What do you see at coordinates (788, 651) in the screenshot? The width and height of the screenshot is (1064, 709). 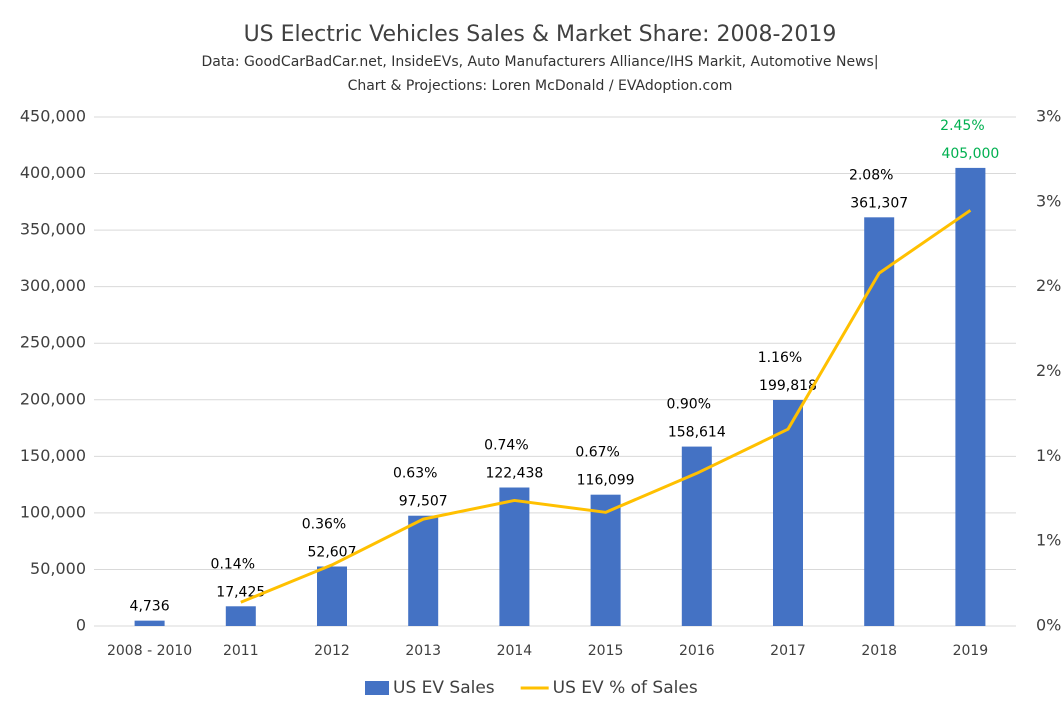 I see `x-tick-label: 2017` at bounding box center [788, 651].